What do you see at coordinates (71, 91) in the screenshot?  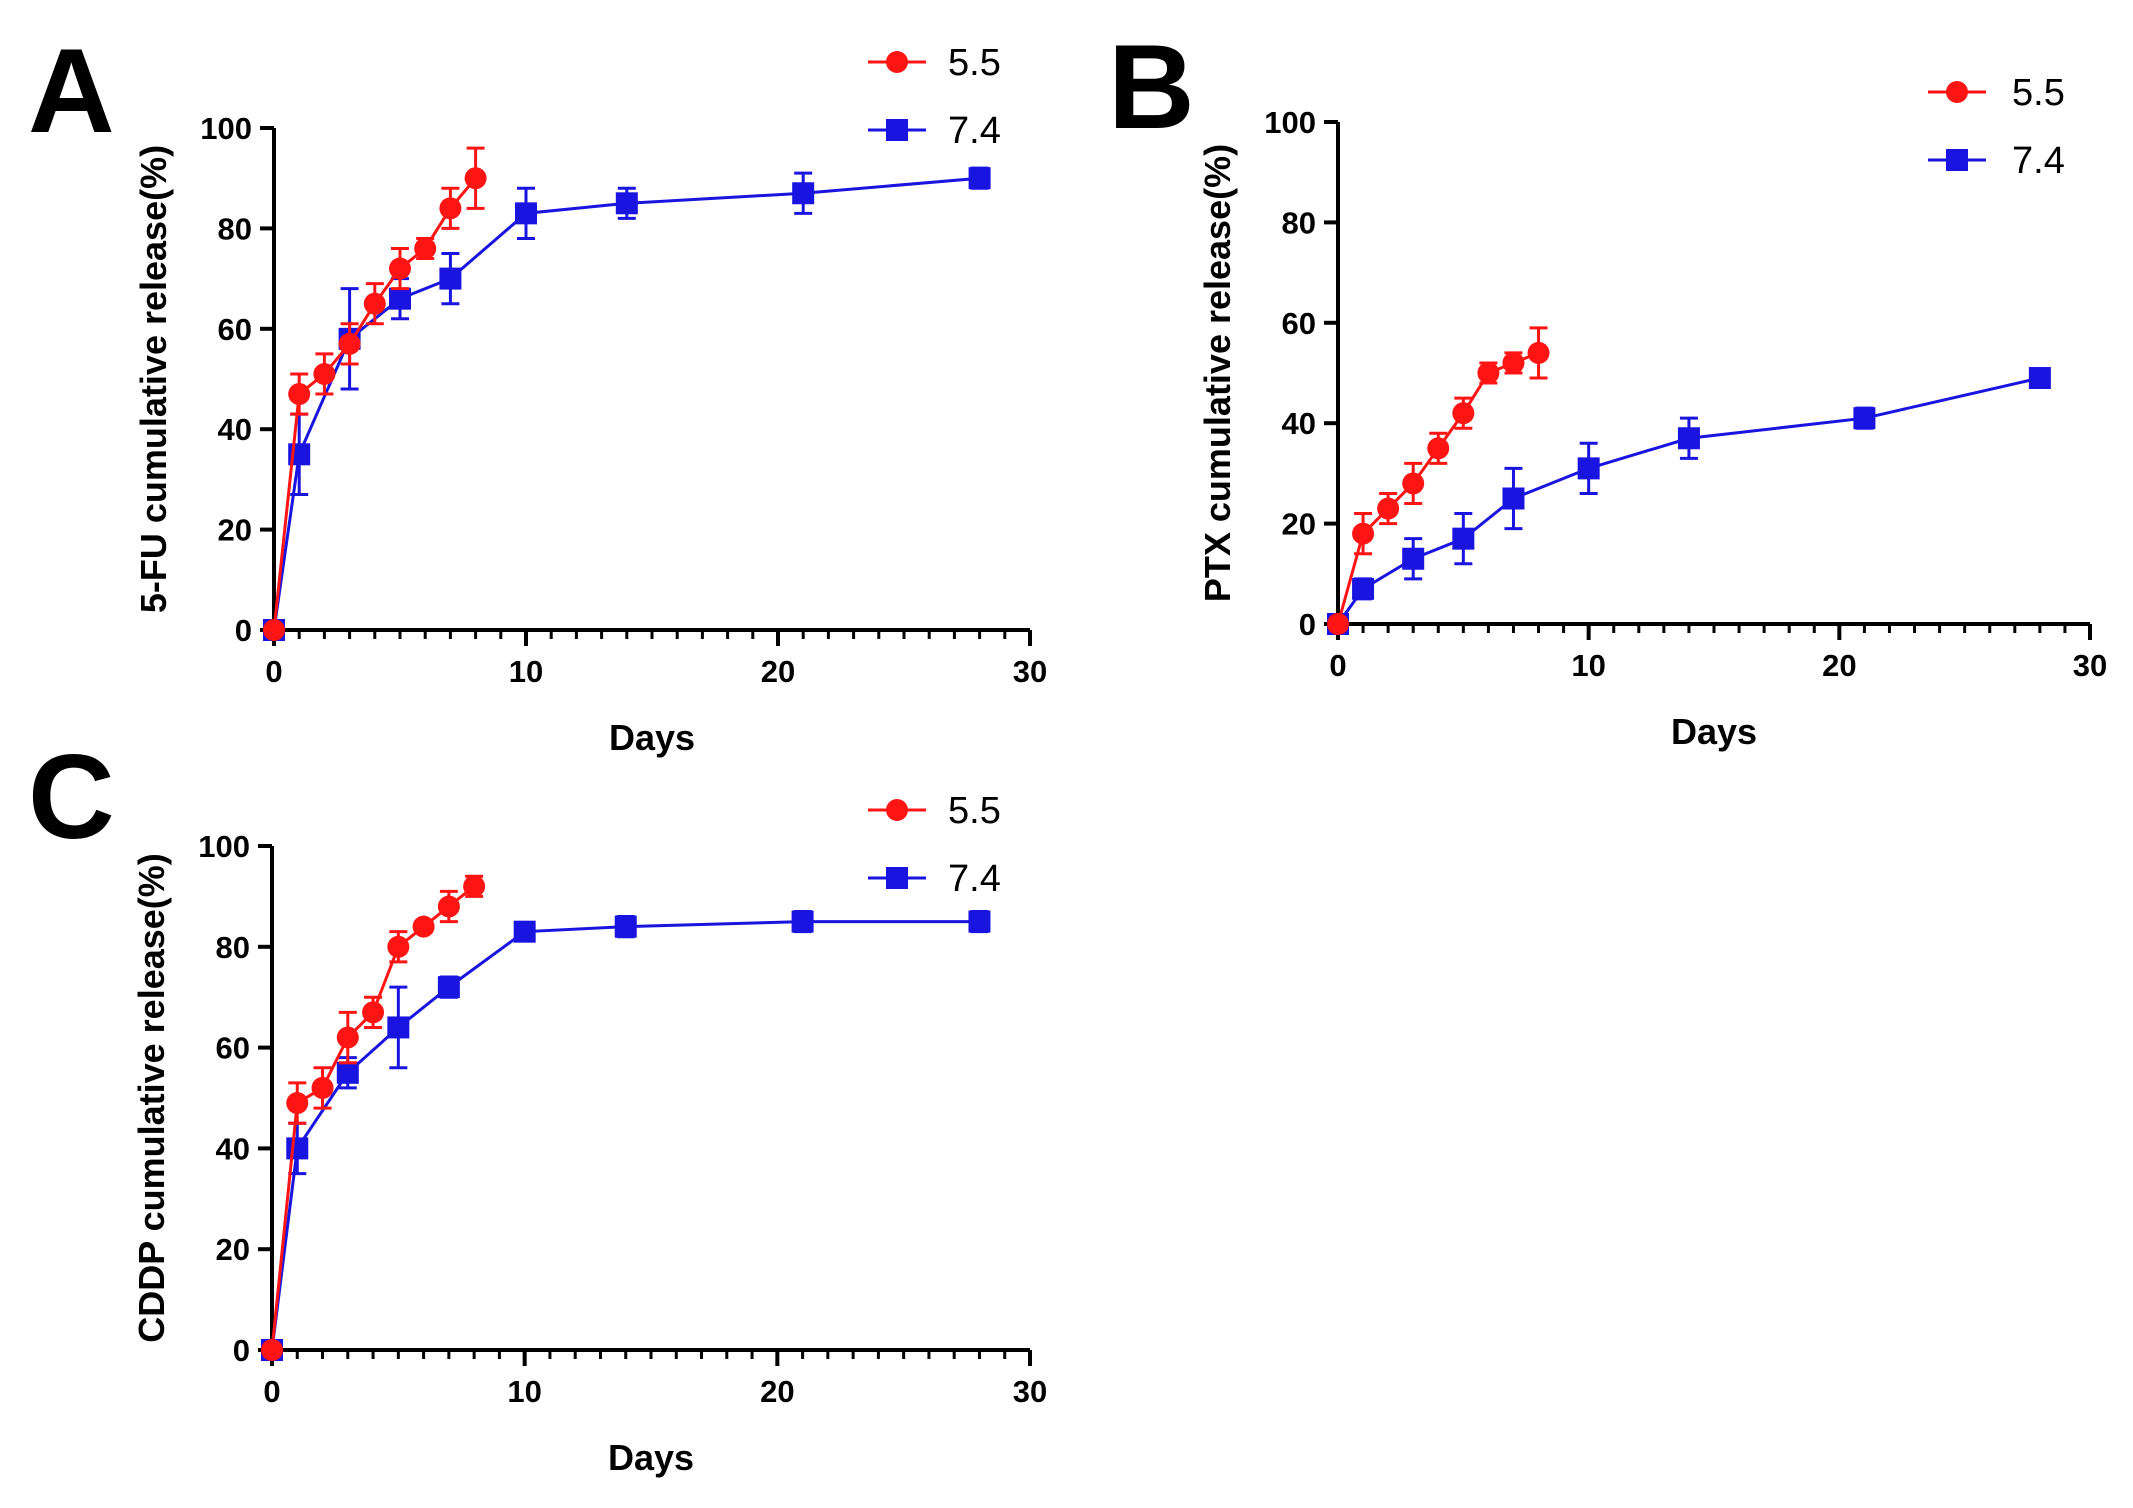 I see `panel-letter: A` at bounding box center [71, 91].